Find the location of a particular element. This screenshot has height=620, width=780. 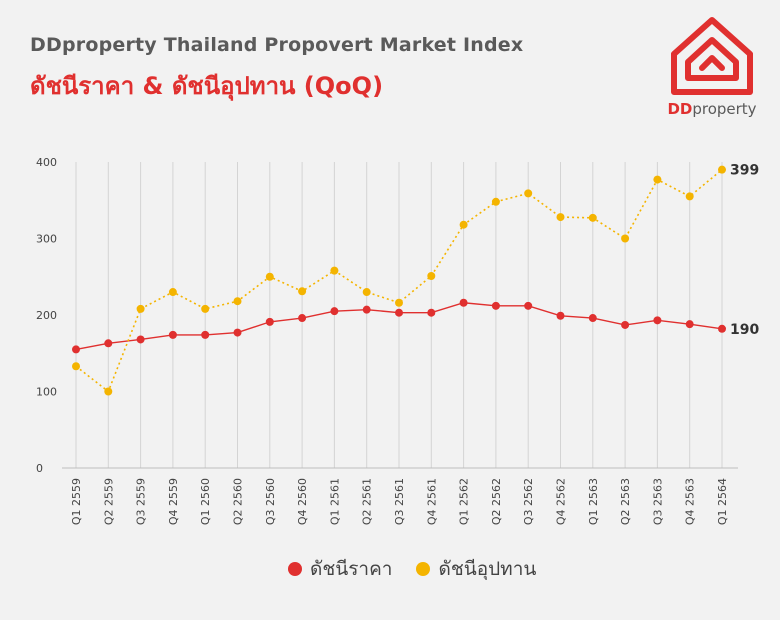

x-tick-label: Q3 2562 is located at coordinates (528, 501).